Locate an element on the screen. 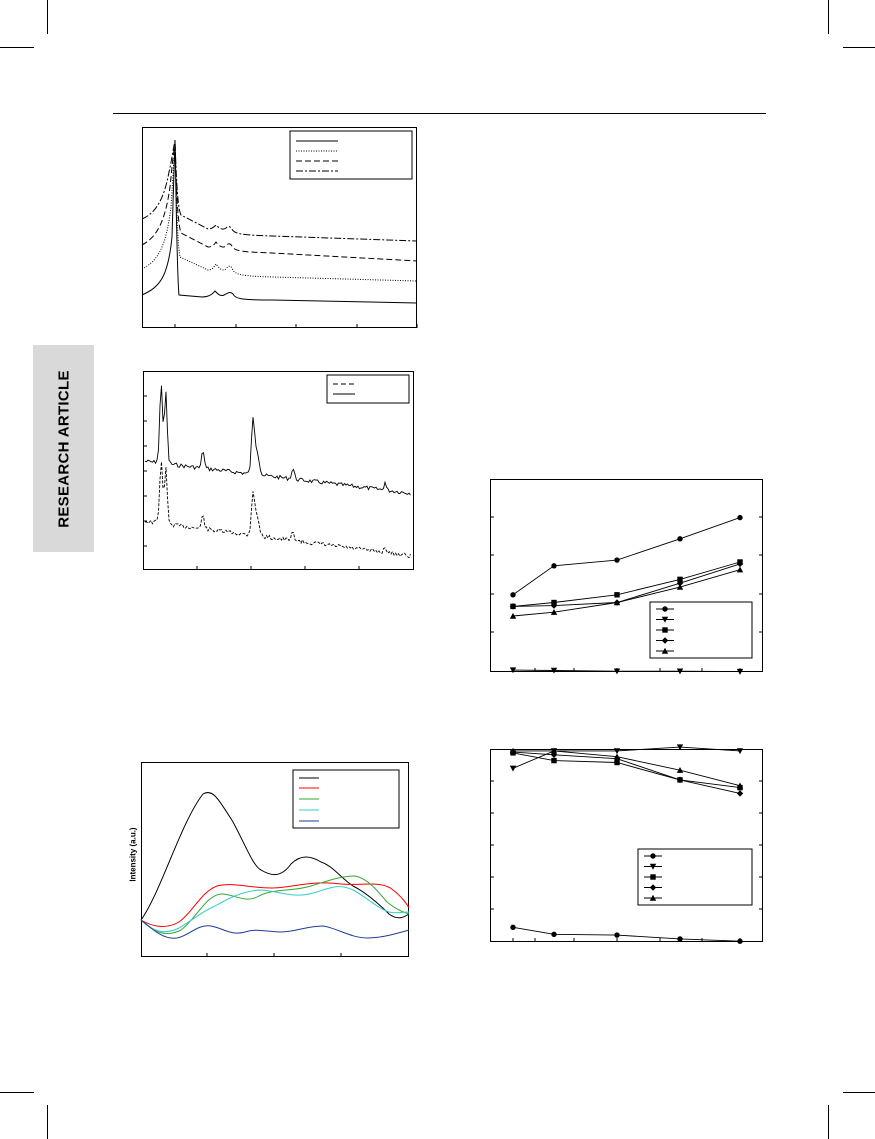 The height and width of the screenshot is (1139, 875). crop-mark-br-v is located at coordinates (828, 1122).